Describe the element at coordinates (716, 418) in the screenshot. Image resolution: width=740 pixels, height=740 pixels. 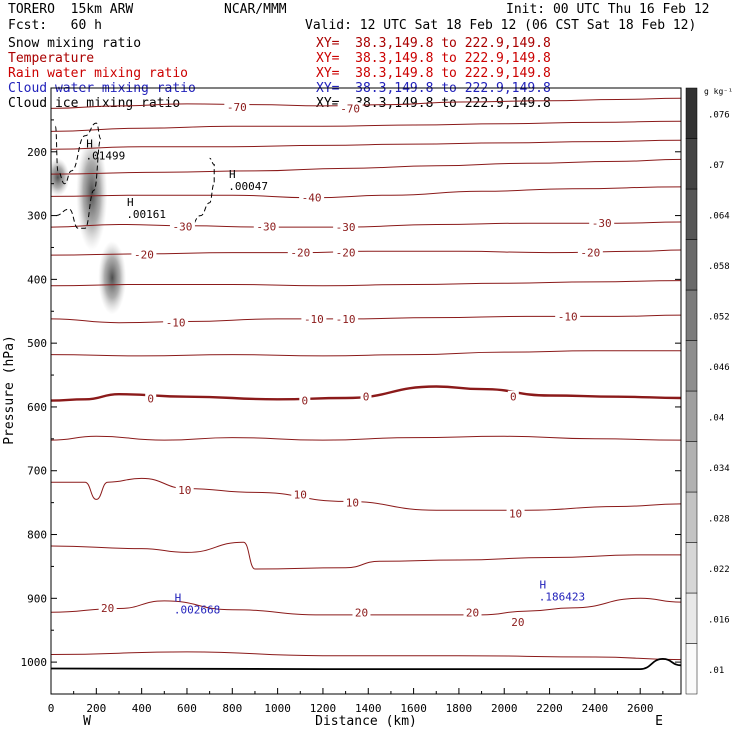
I see `colorbar-label: .04` at that location.